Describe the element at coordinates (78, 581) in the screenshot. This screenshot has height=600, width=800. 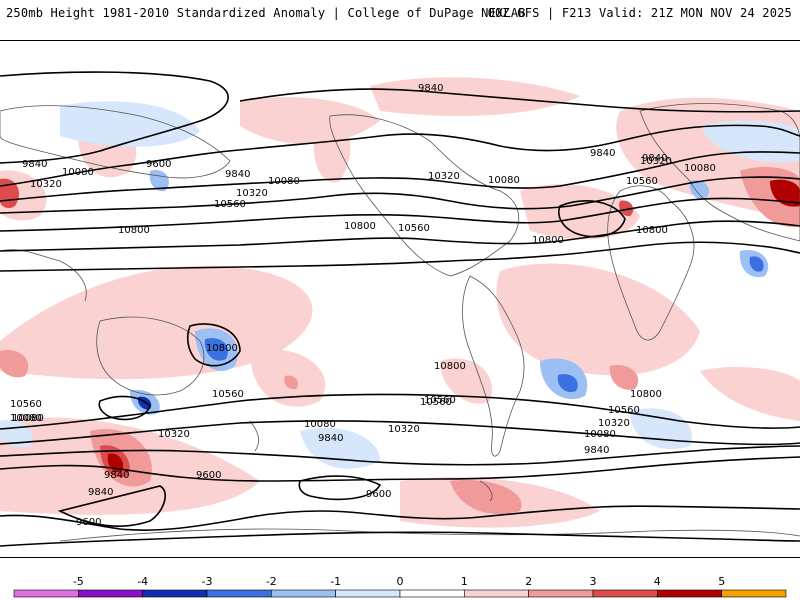
I see `colorbar-tick-label: -5` at that location.